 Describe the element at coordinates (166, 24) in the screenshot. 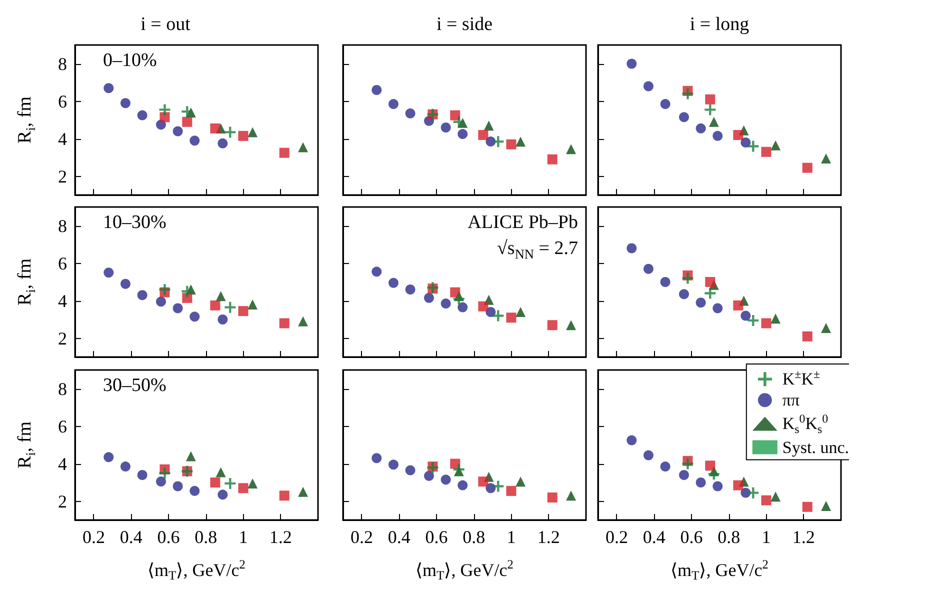

I see `chart-title: i = out` at that location.